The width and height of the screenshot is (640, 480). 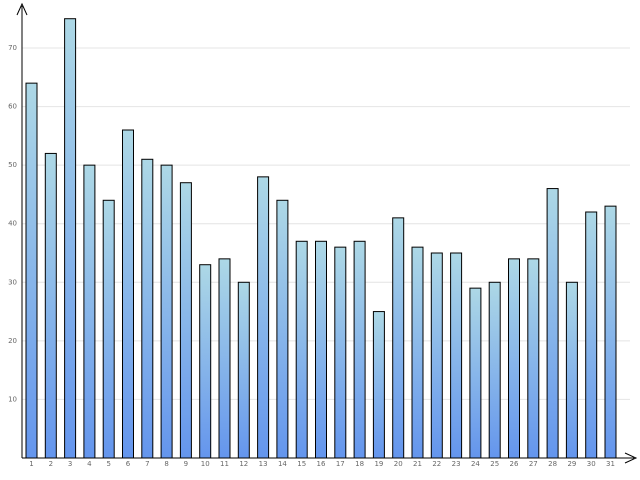 What do you see at coordinates (591, 464) in the screenshot?
I see `x-tick-label: 30` at bounding box center [591, 464].